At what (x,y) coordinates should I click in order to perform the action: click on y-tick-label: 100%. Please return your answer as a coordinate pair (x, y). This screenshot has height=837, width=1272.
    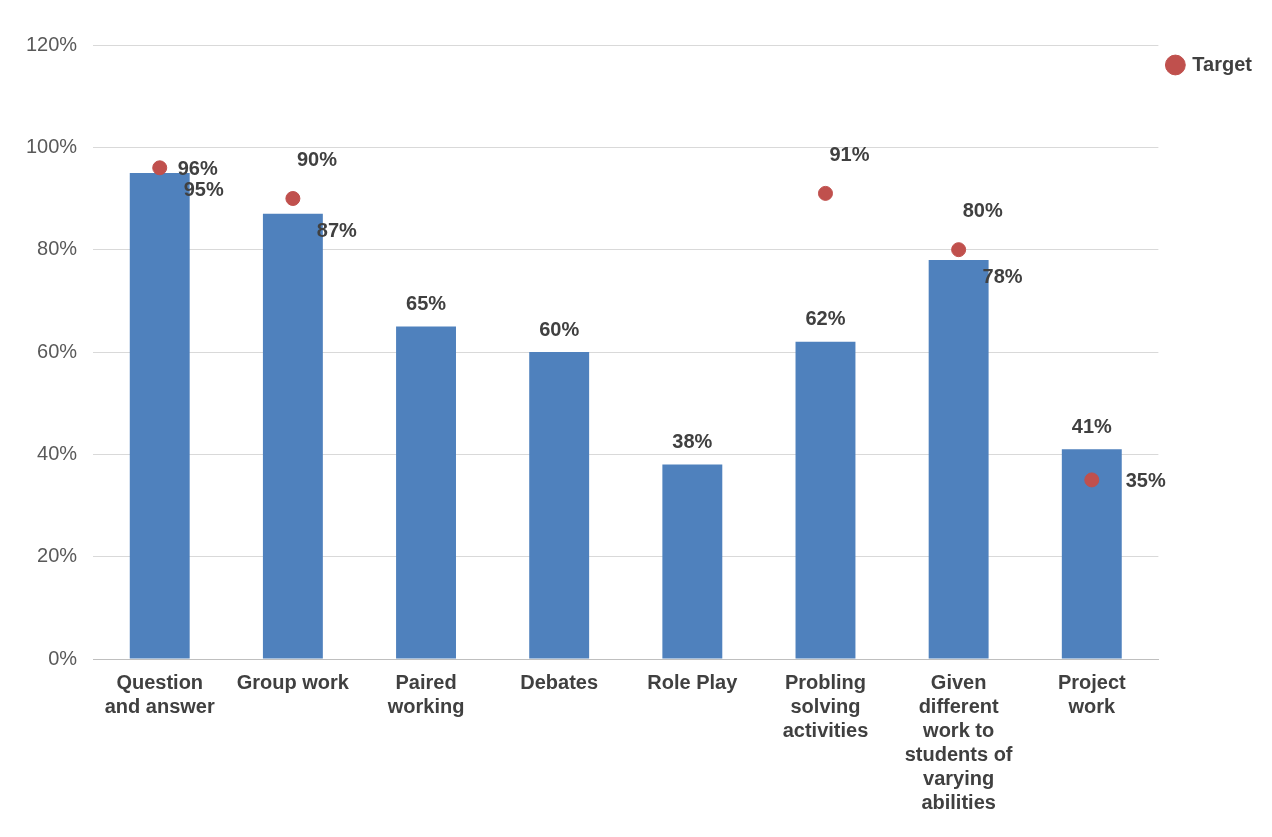
    Looking at the image, I should click on (52, 145).